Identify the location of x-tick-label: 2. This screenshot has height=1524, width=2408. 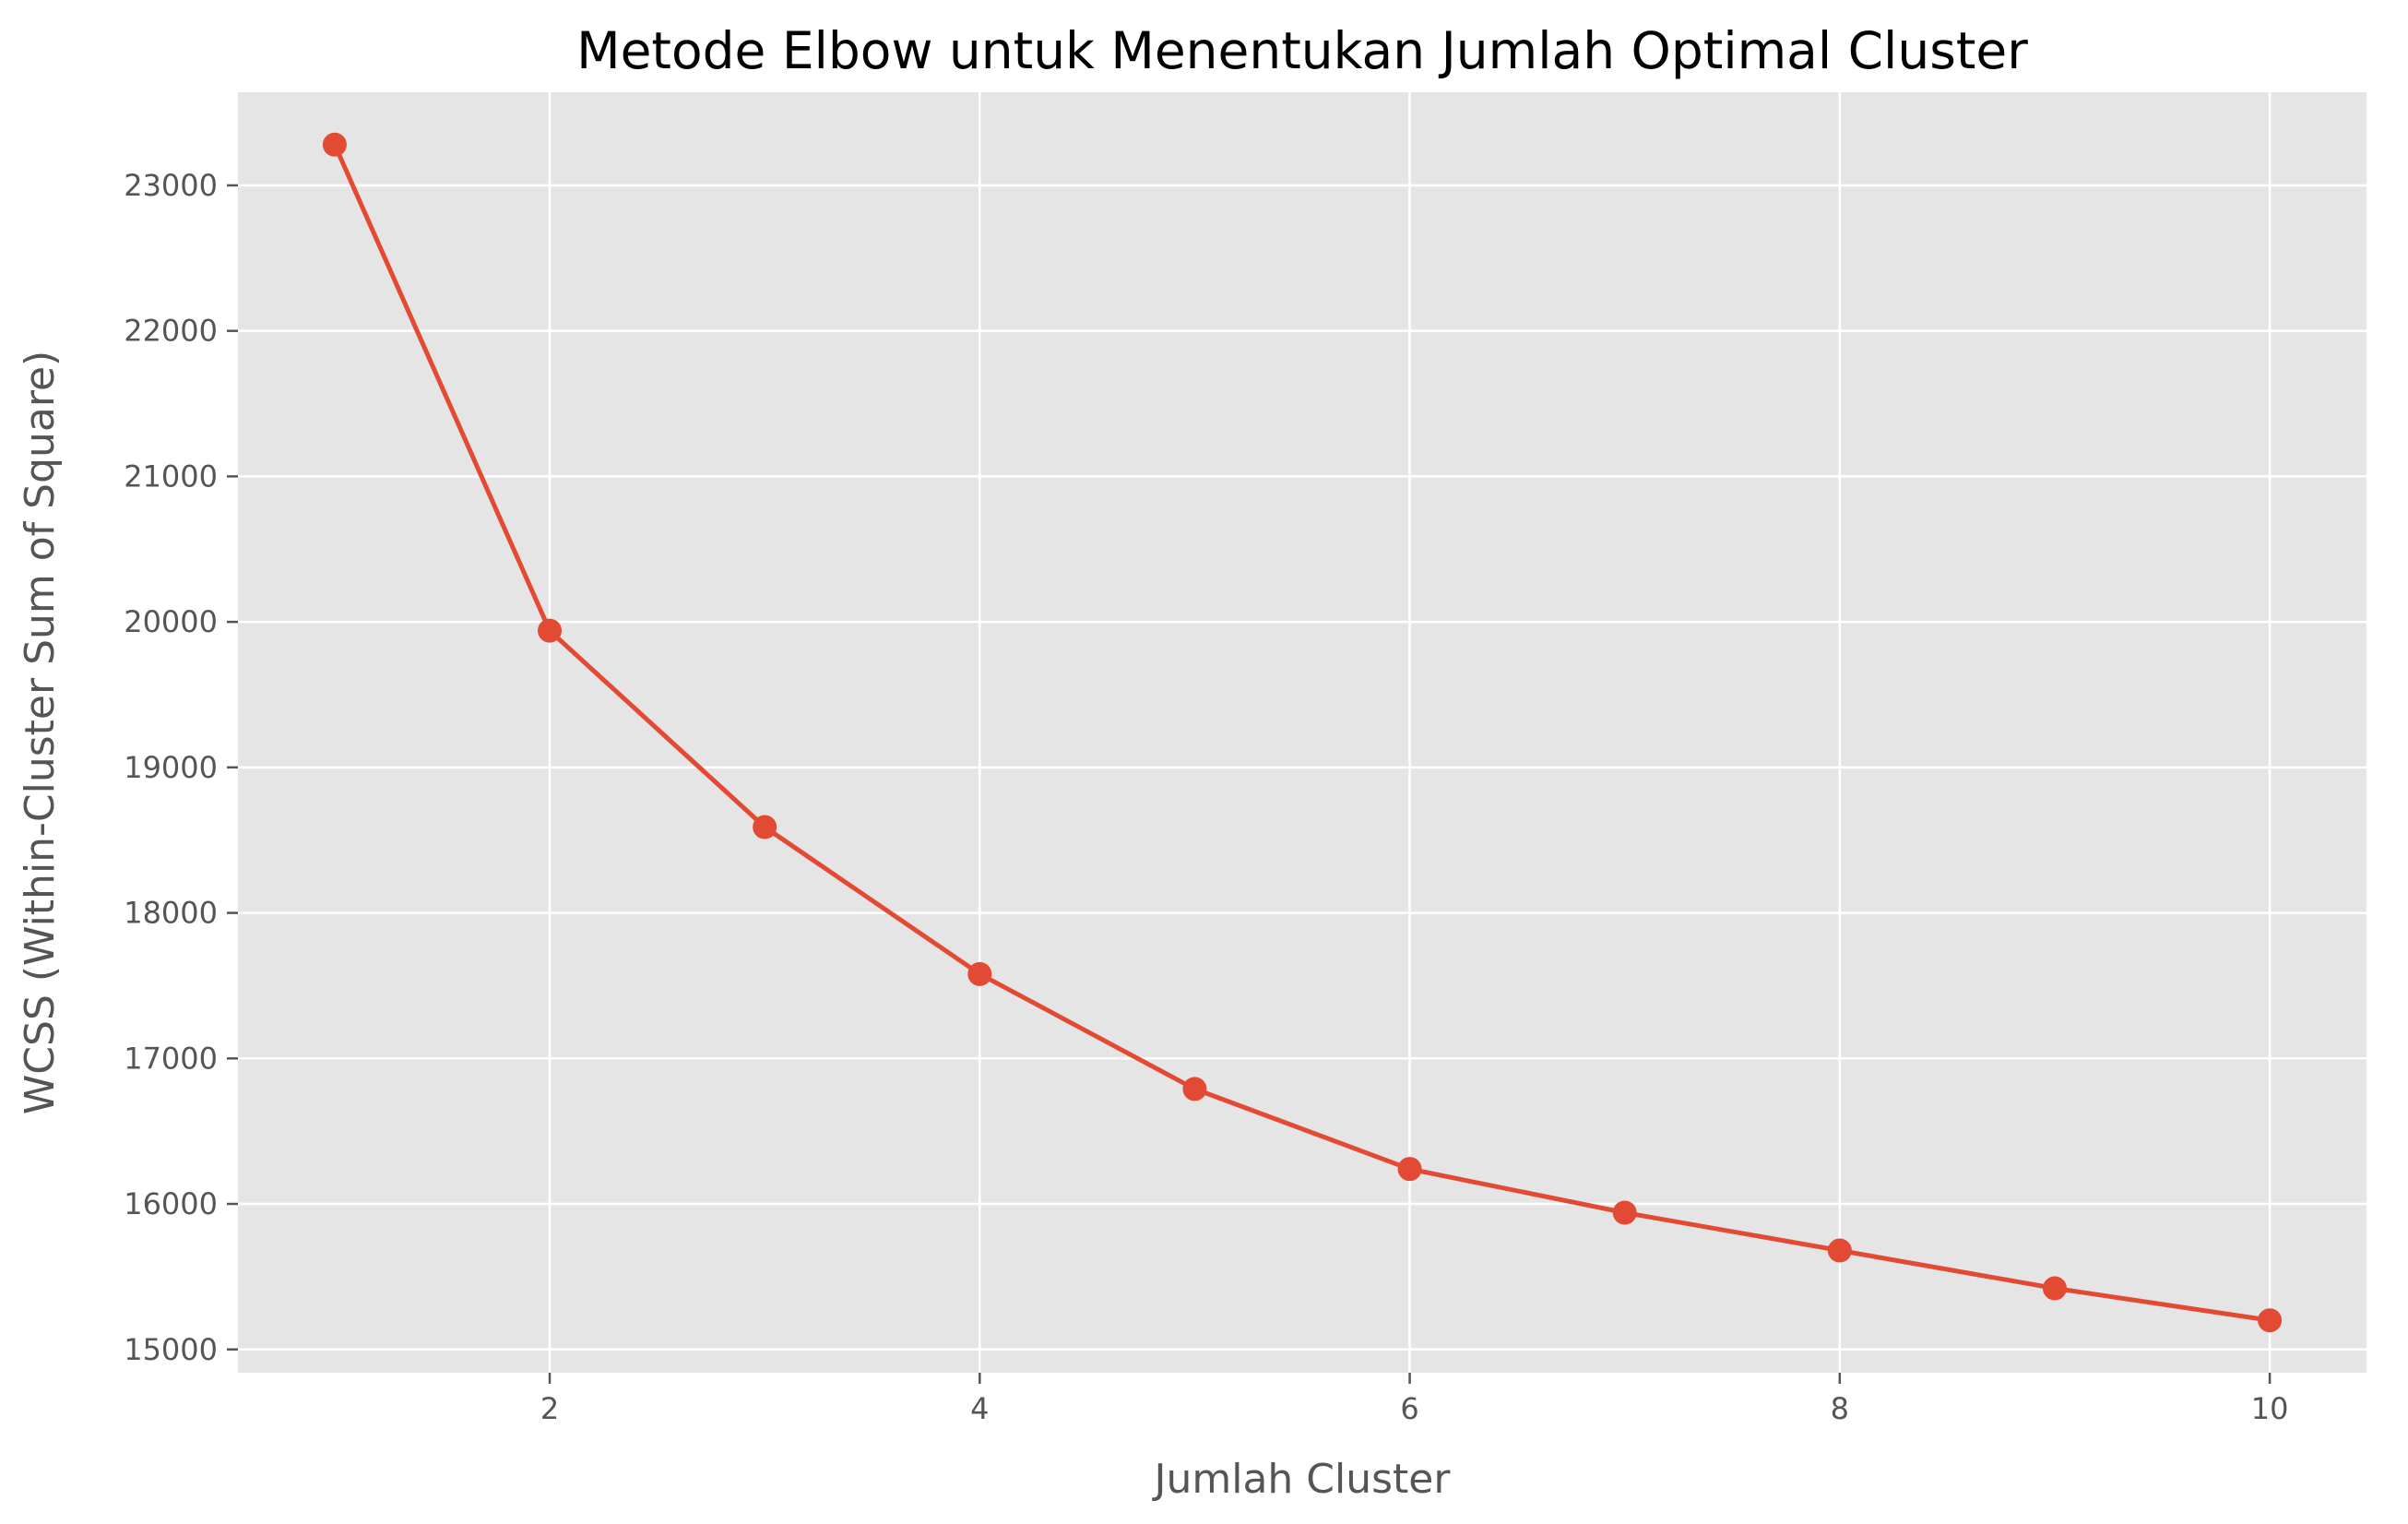
(549, 1408).